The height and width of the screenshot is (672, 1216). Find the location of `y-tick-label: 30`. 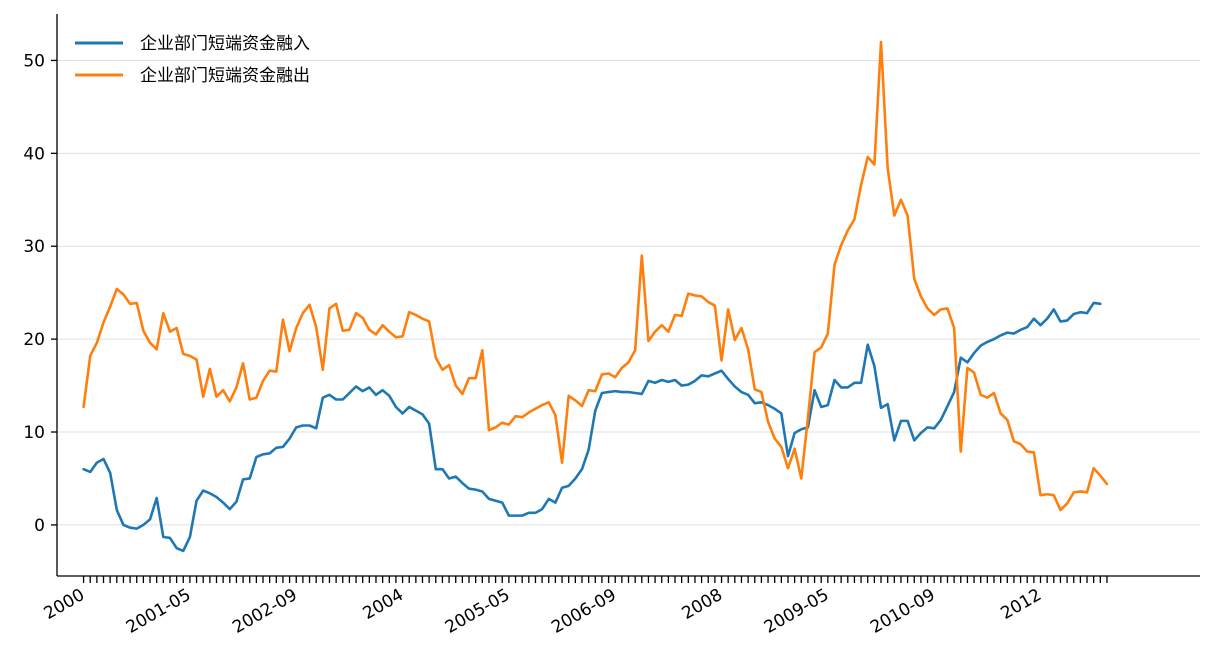

y-tick-label: 30 is located at coordinates (34, 247).